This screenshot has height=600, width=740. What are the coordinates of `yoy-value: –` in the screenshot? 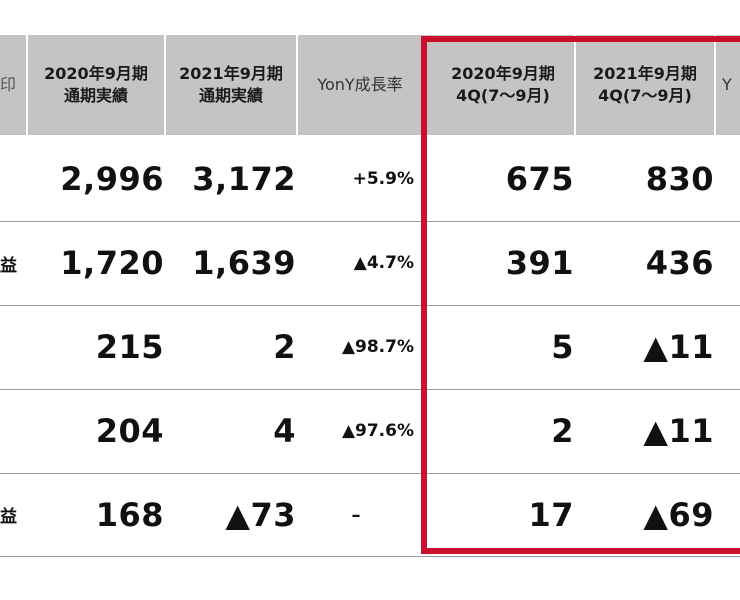 It's located at (356, 515).